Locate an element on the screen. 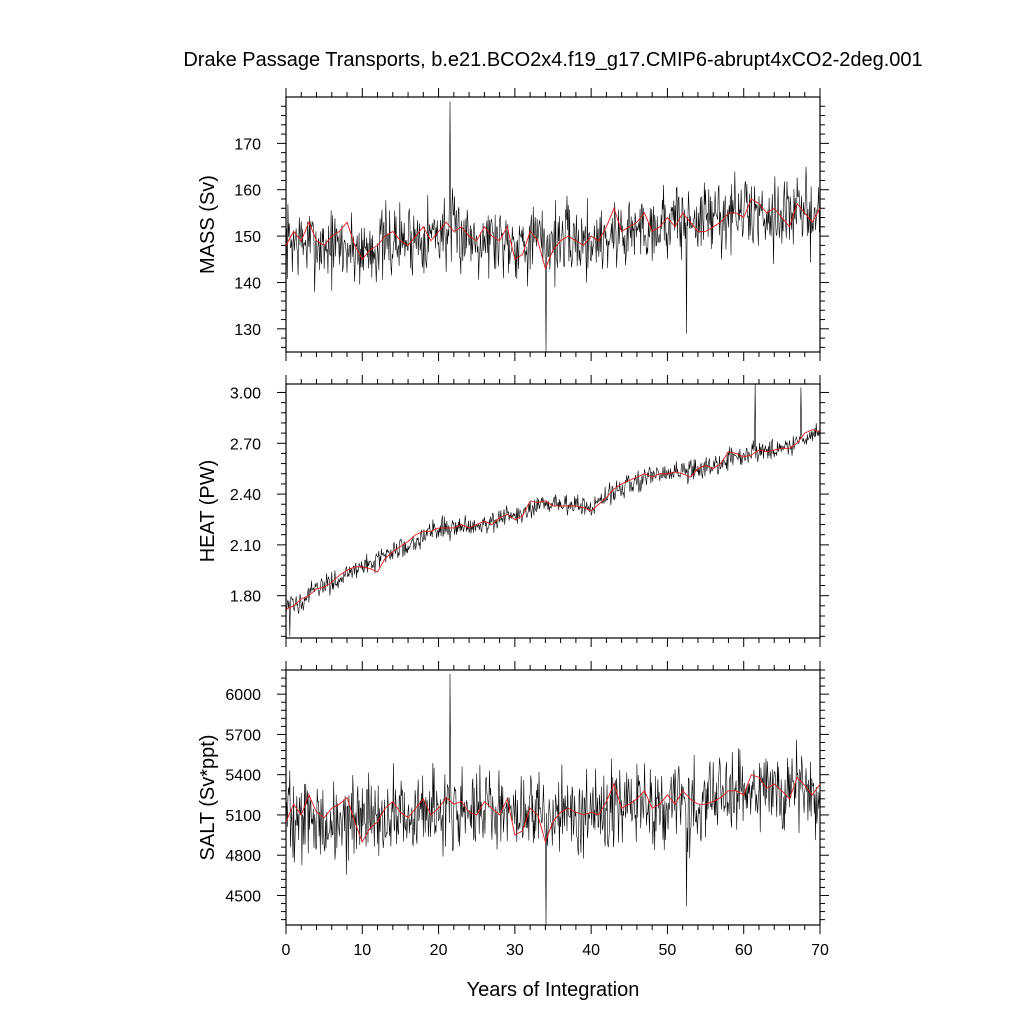 The height and width of the screenshot is (1024, 1024). y-axis-label: HEAT (PW) is located at coordinates (208, 511).